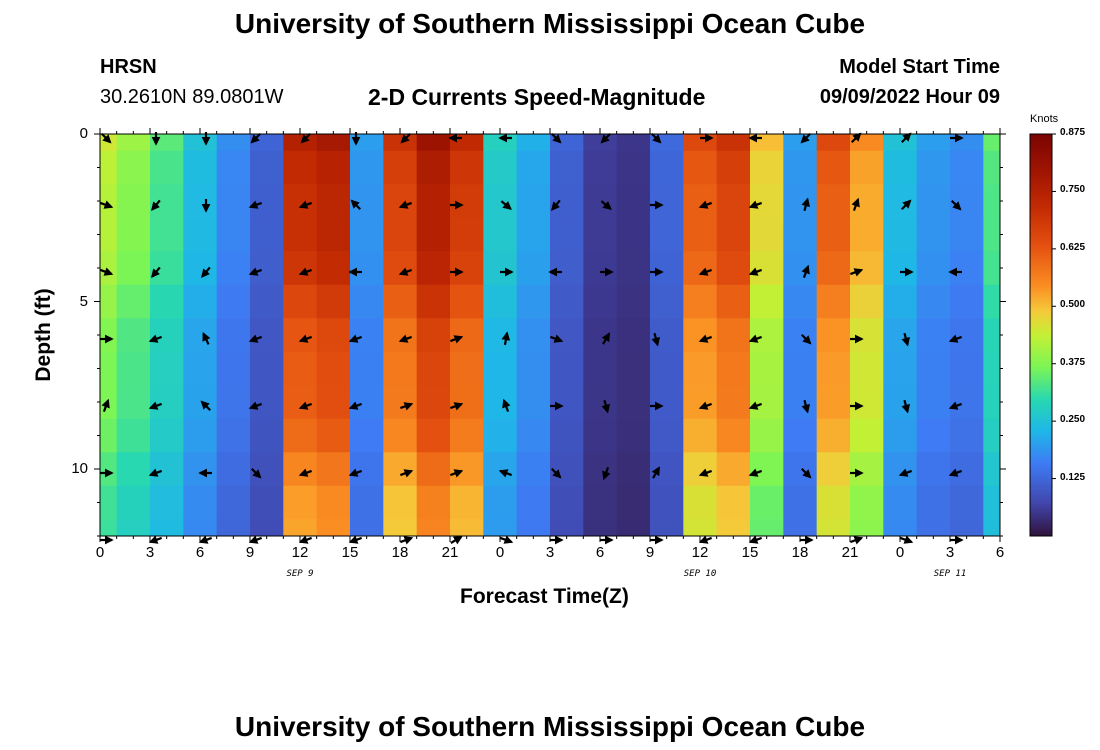 Image resolution: width=1100 pixels, height=750 pixels. Describe the element at coordinates (300, 574) in the screenshot. I see `day-label: SEP 9` at that location.